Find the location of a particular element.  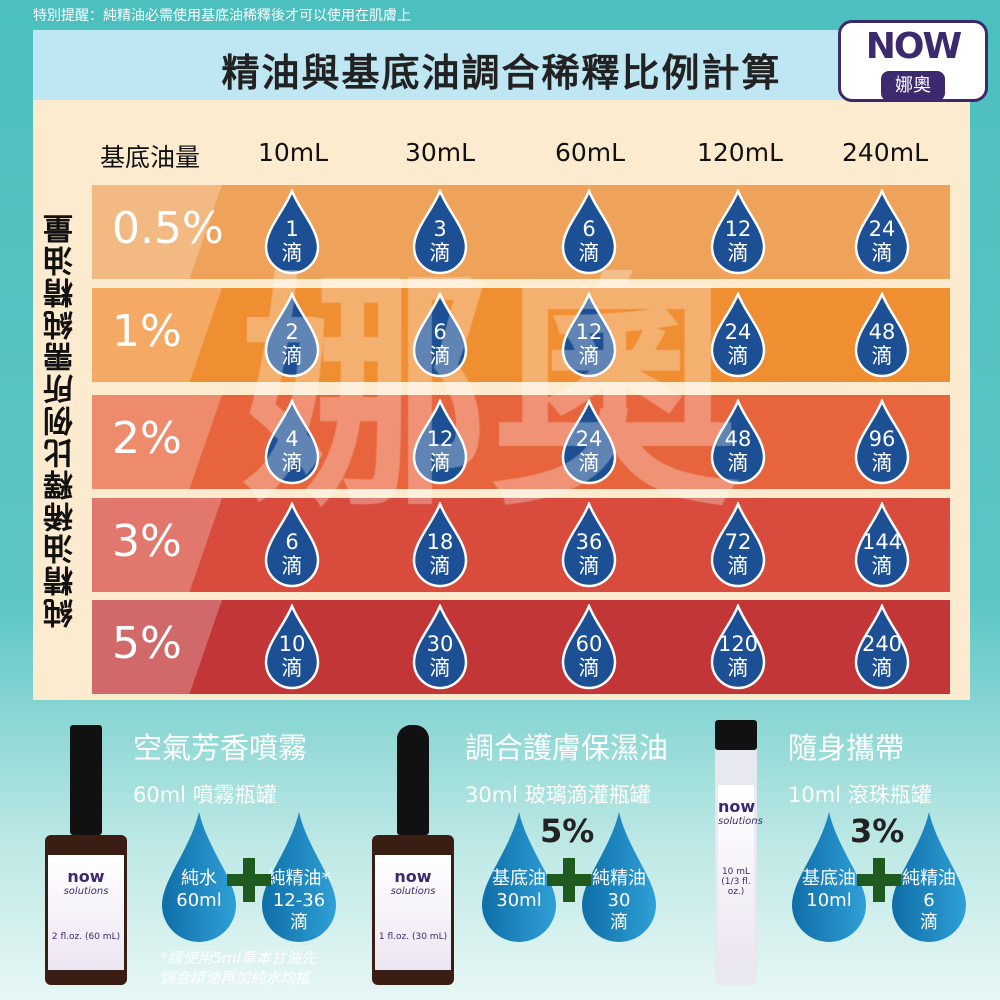

ratio-row: 3% is located at coordinates (521, 545).